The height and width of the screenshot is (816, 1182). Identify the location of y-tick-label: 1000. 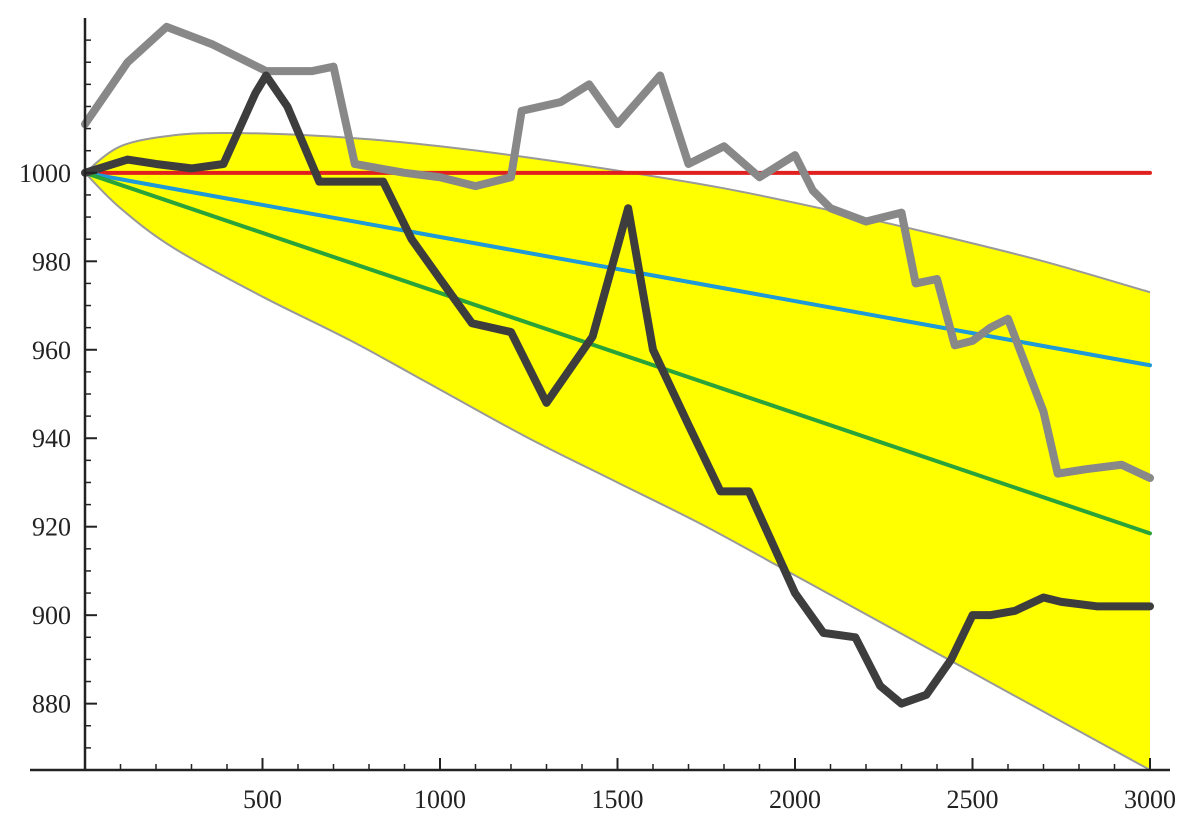
(45, 173).